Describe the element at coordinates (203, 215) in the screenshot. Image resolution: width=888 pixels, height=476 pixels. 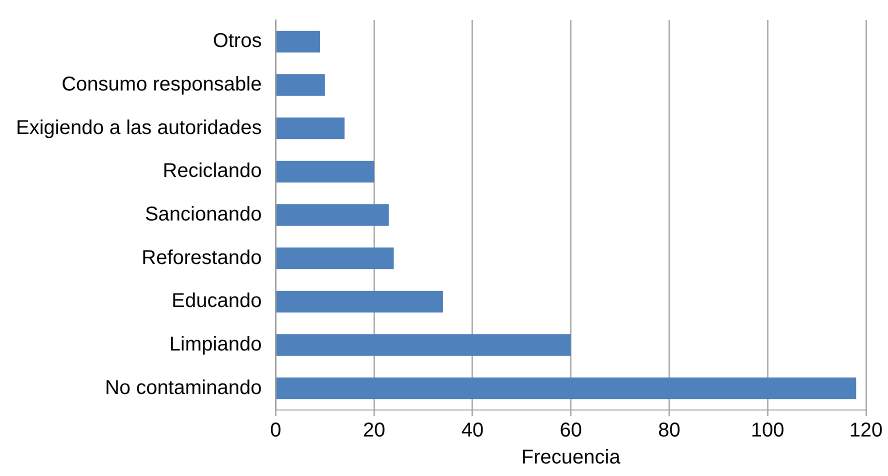
I see `y-tick-label: Sancionando` at that location.